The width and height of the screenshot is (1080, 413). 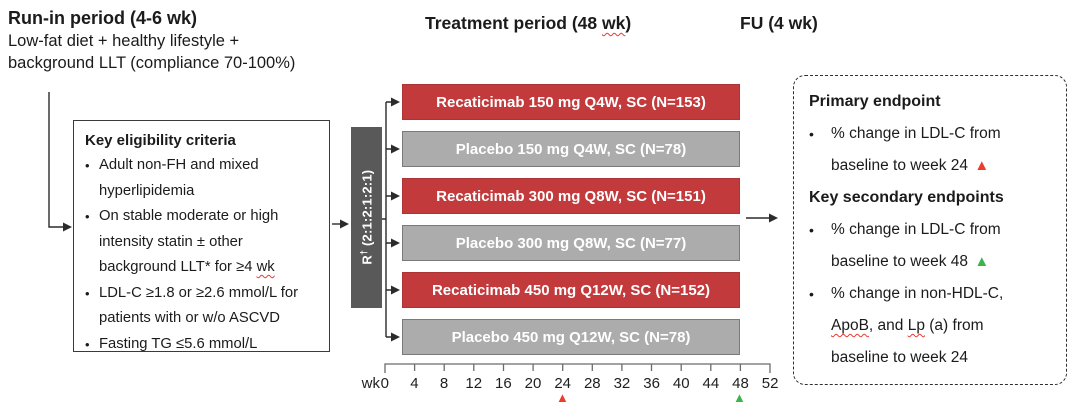 What do you see at coordinates (779, 23) in the screenshot?
I see `followup-period-title: FU (4 wk)` at bounding box center [779, 23].